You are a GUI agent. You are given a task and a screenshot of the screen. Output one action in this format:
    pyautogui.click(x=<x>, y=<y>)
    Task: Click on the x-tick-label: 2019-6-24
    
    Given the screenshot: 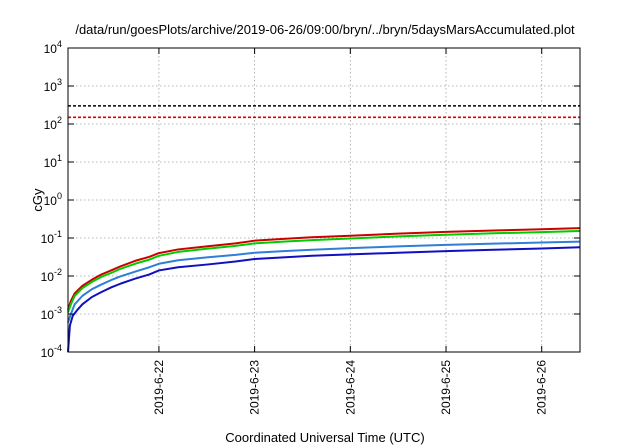 What is the action you would take?
    pyautogui.click(x=350, y=387)
    